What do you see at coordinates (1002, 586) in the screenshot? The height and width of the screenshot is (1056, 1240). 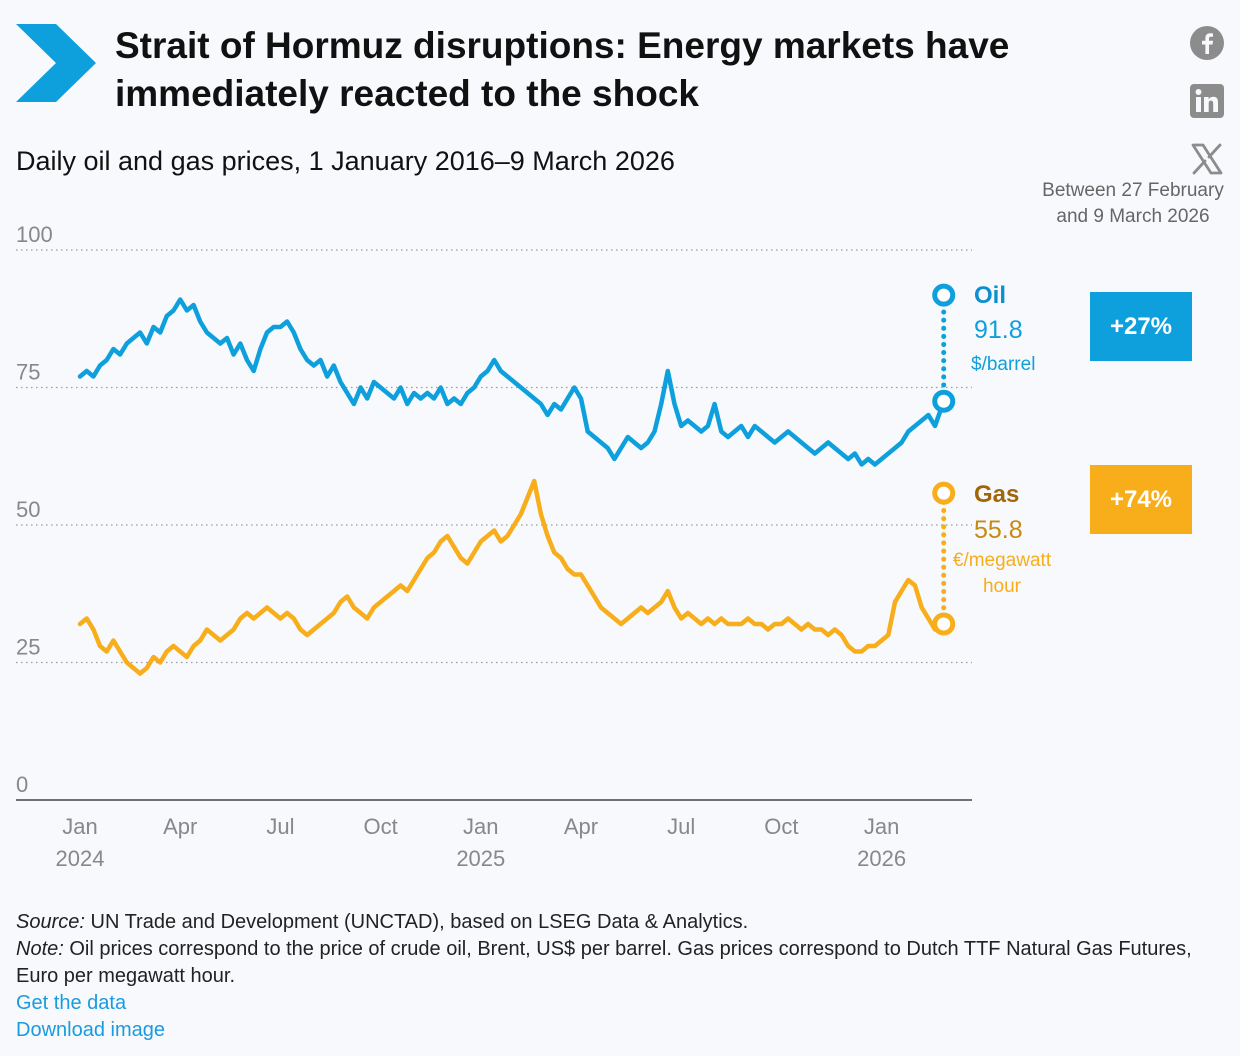 I see `gas-unit-label: hour` at bounding box center [1002, 586].